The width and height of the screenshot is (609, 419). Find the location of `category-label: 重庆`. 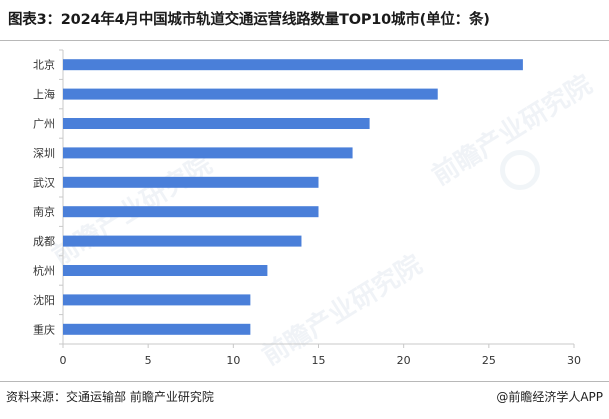

category-label: 重庆 is located at coordinates (44, 329).